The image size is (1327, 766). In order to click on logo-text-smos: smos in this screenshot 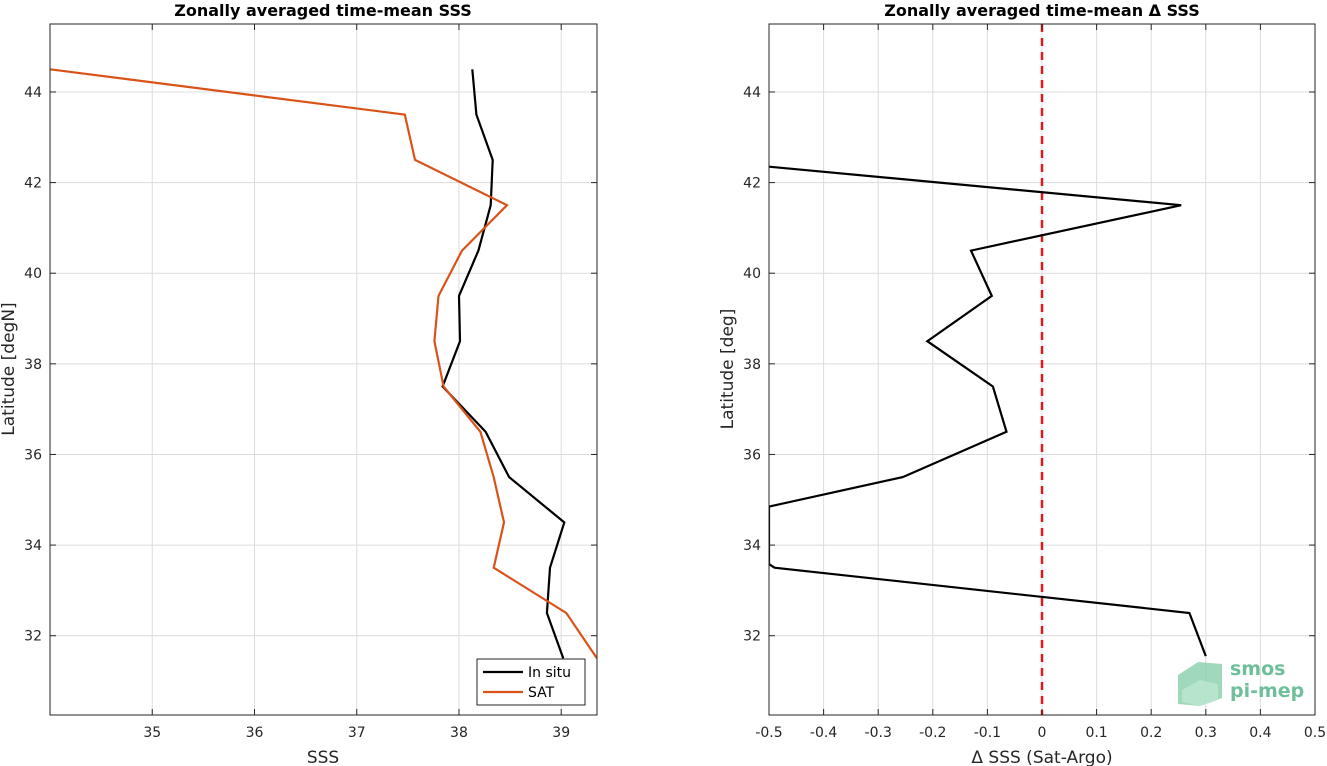, I will do `click(1257, 669)`.